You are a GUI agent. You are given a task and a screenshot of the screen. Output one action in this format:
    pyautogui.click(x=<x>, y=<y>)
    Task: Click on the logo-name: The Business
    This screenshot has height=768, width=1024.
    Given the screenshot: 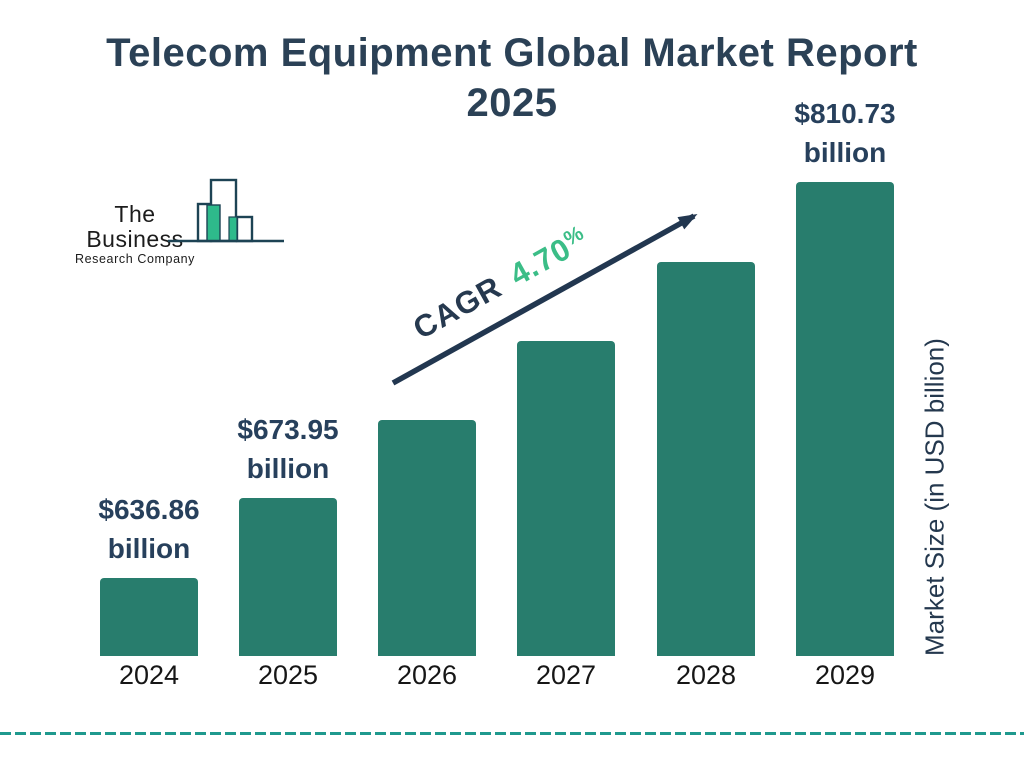 What is the action you would take?
    pyautogui.click(x=135, y=226)
    